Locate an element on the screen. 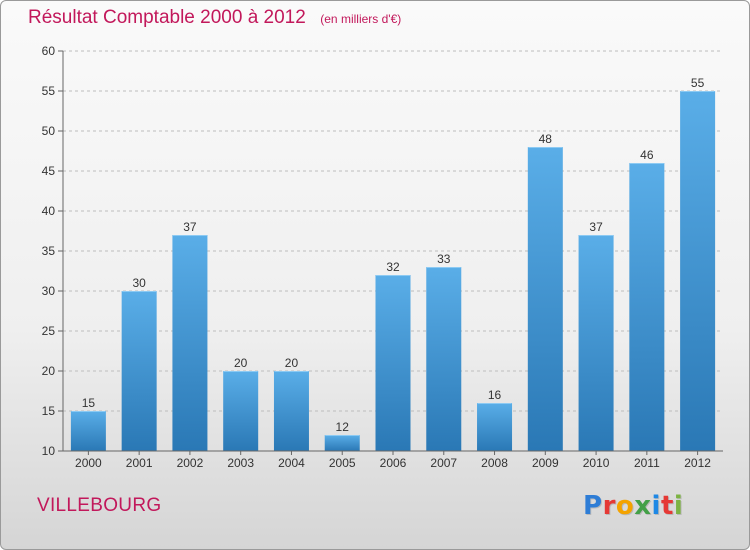  bar-value-label: 16 is located at coordinates (495, 395).